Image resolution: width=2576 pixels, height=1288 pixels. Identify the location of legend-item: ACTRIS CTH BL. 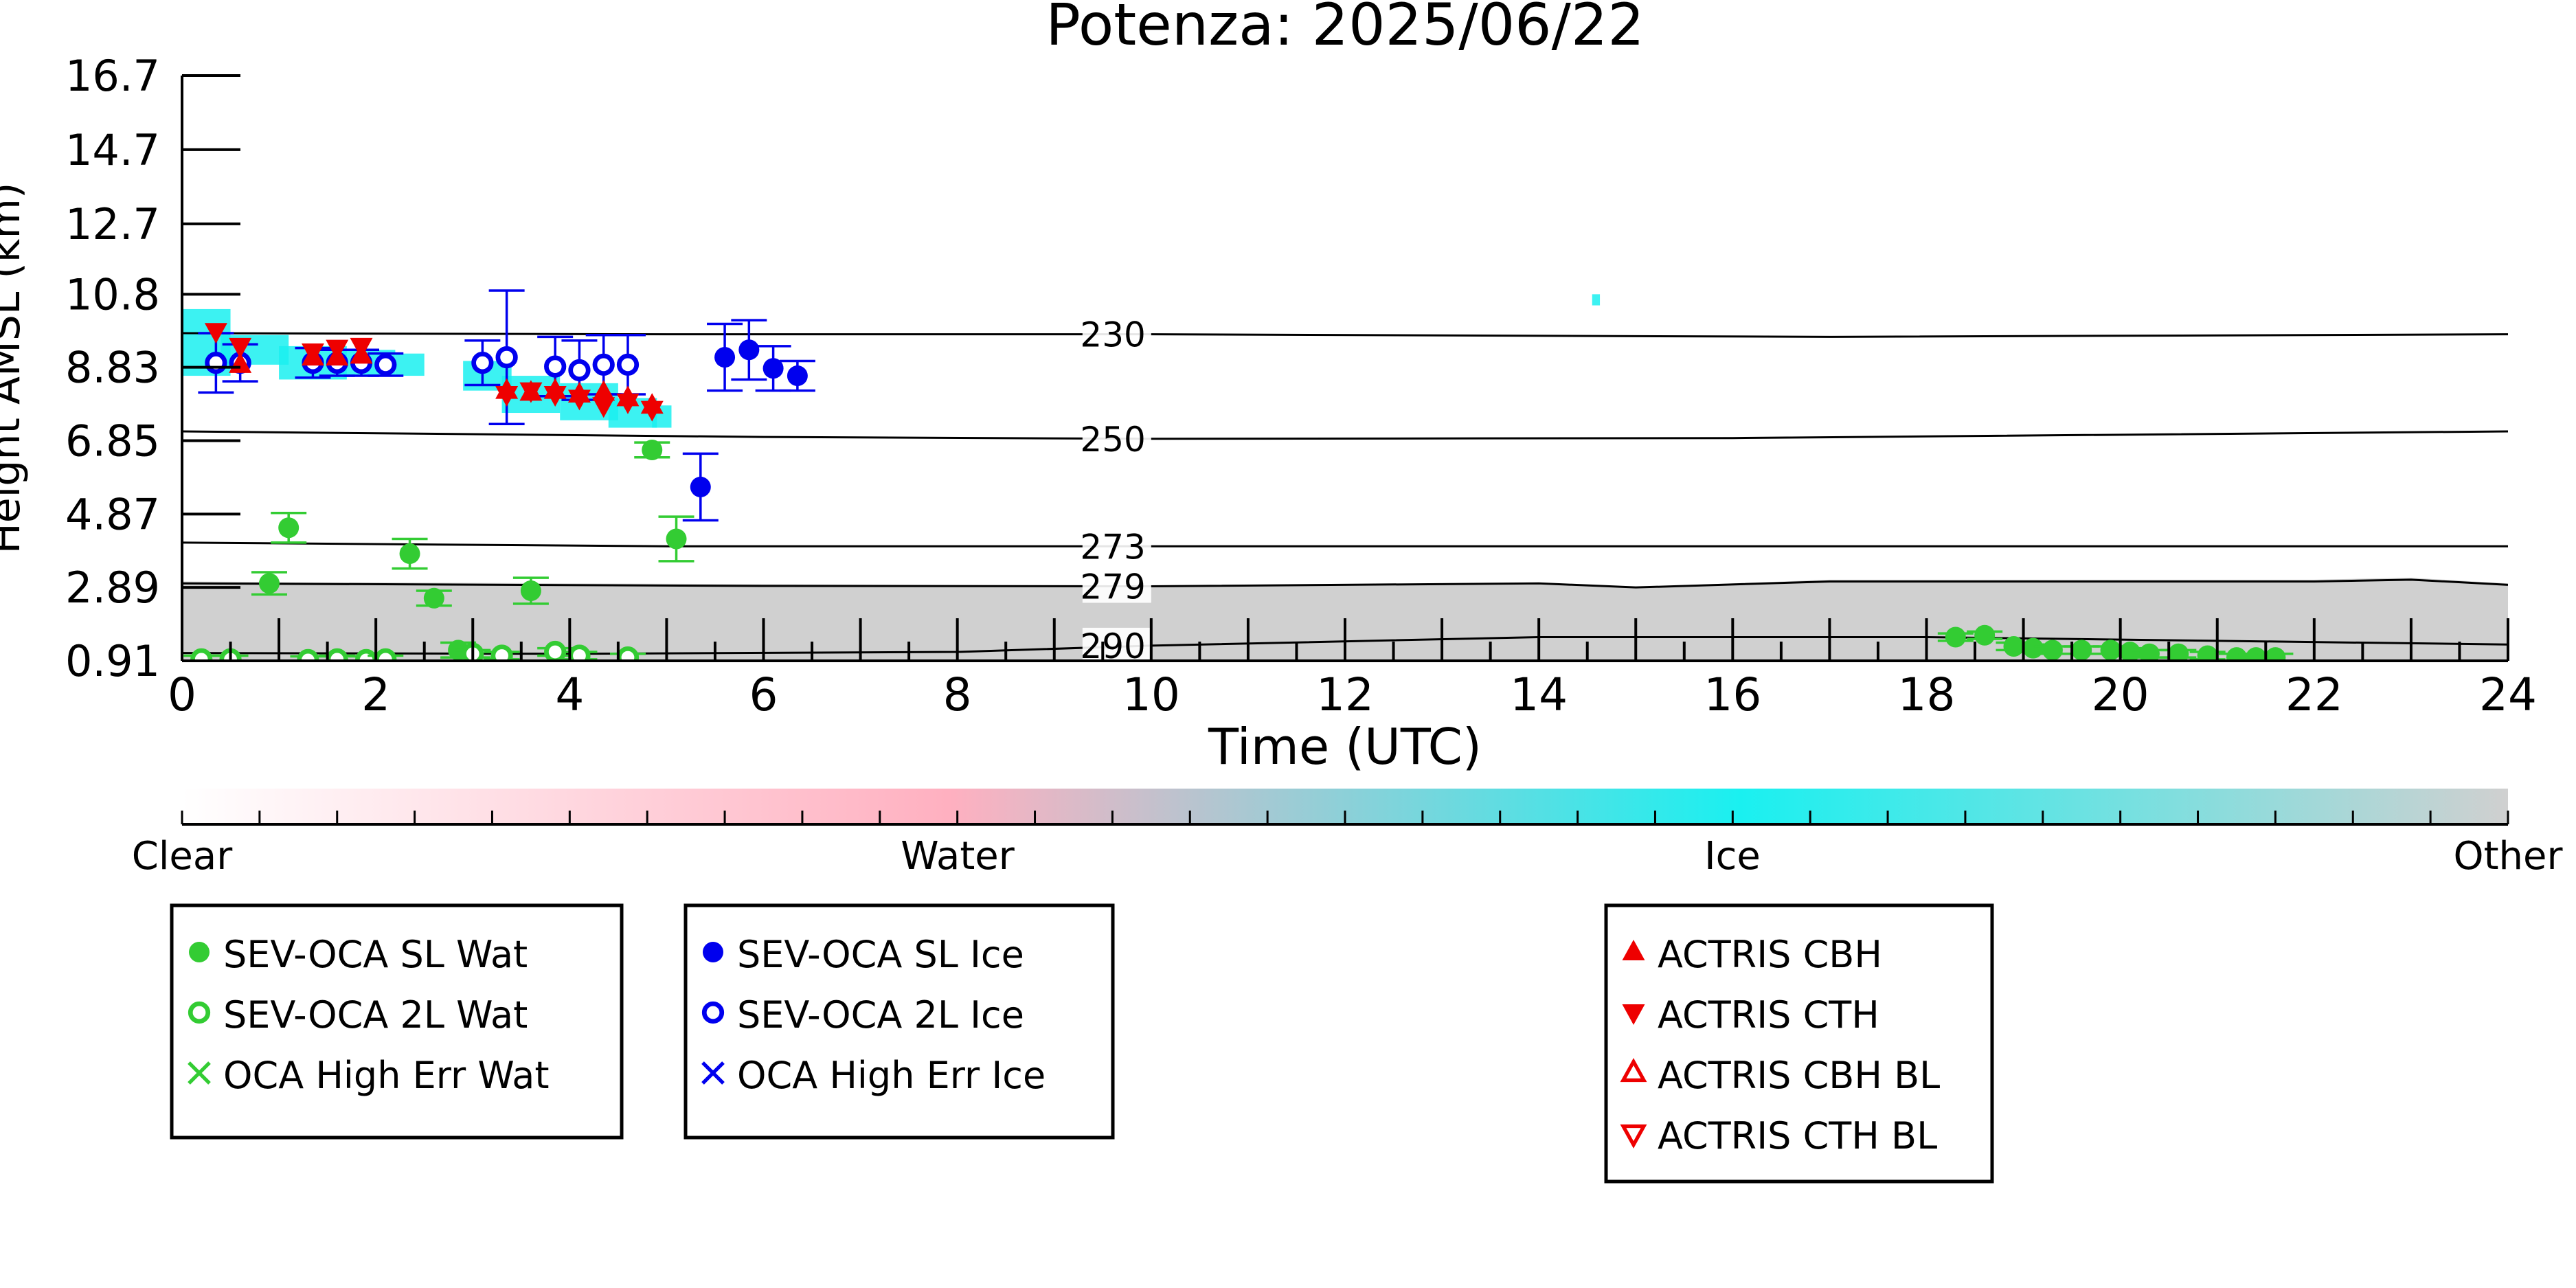
(1778, 1135).